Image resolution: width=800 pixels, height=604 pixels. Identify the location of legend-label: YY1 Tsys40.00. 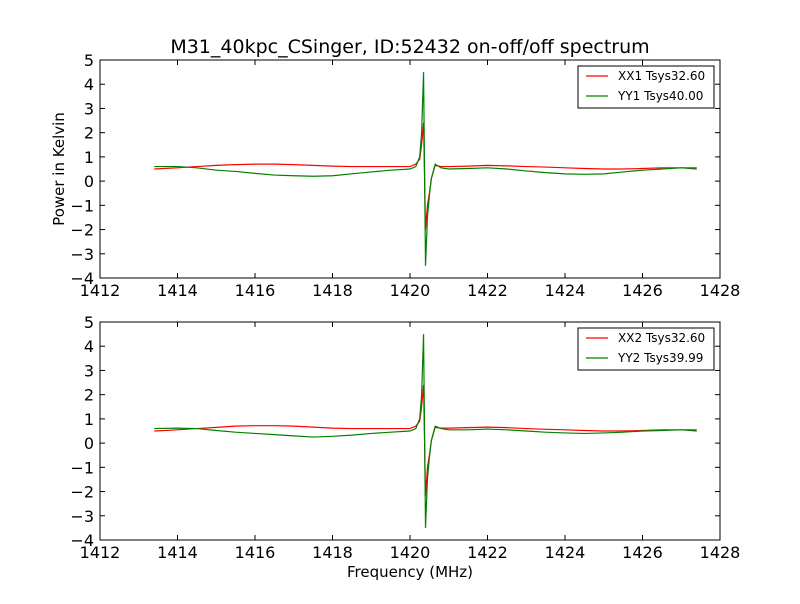
(660, 96).